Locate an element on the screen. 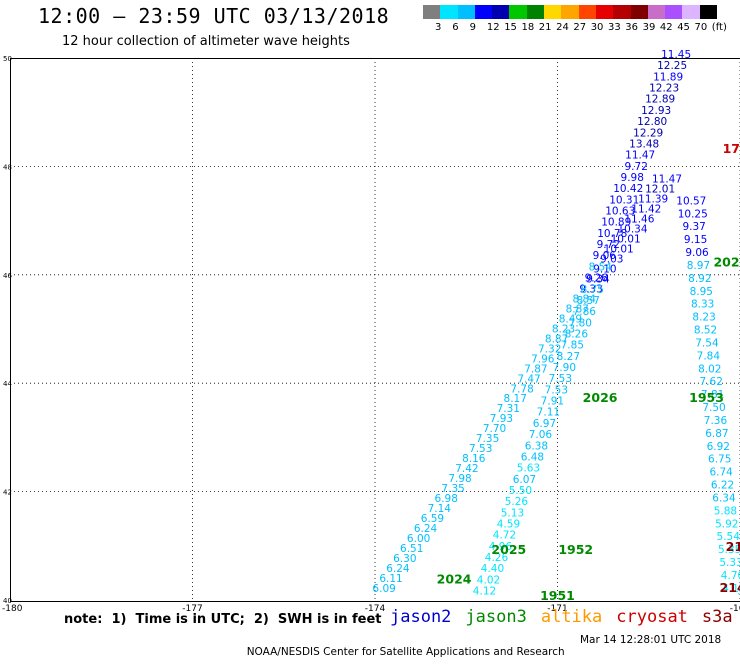 This screenshot has width=740, height=670. swh-value-label: 6.98 is located at coordinates (446, 499).